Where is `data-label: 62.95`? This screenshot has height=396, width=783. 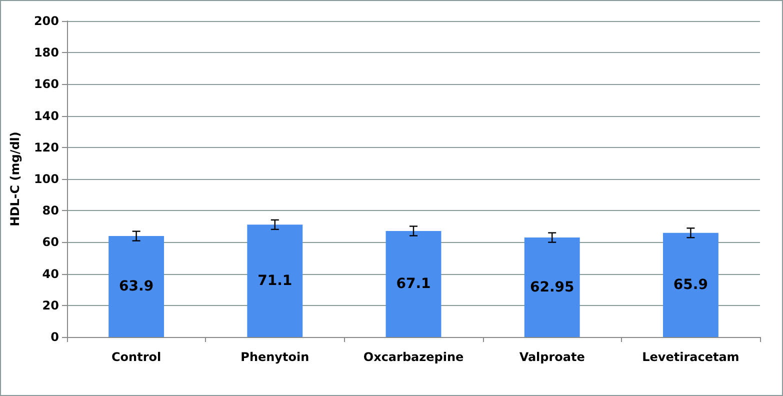 data-label: 62.95 is located at coordinates (552, 287).